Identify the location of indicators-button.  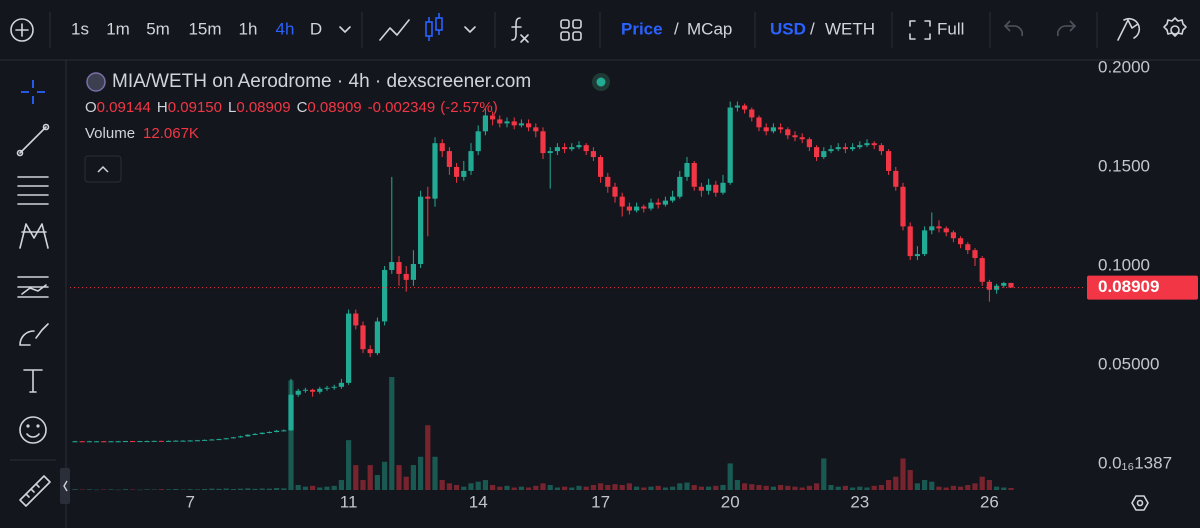
(520, 30).